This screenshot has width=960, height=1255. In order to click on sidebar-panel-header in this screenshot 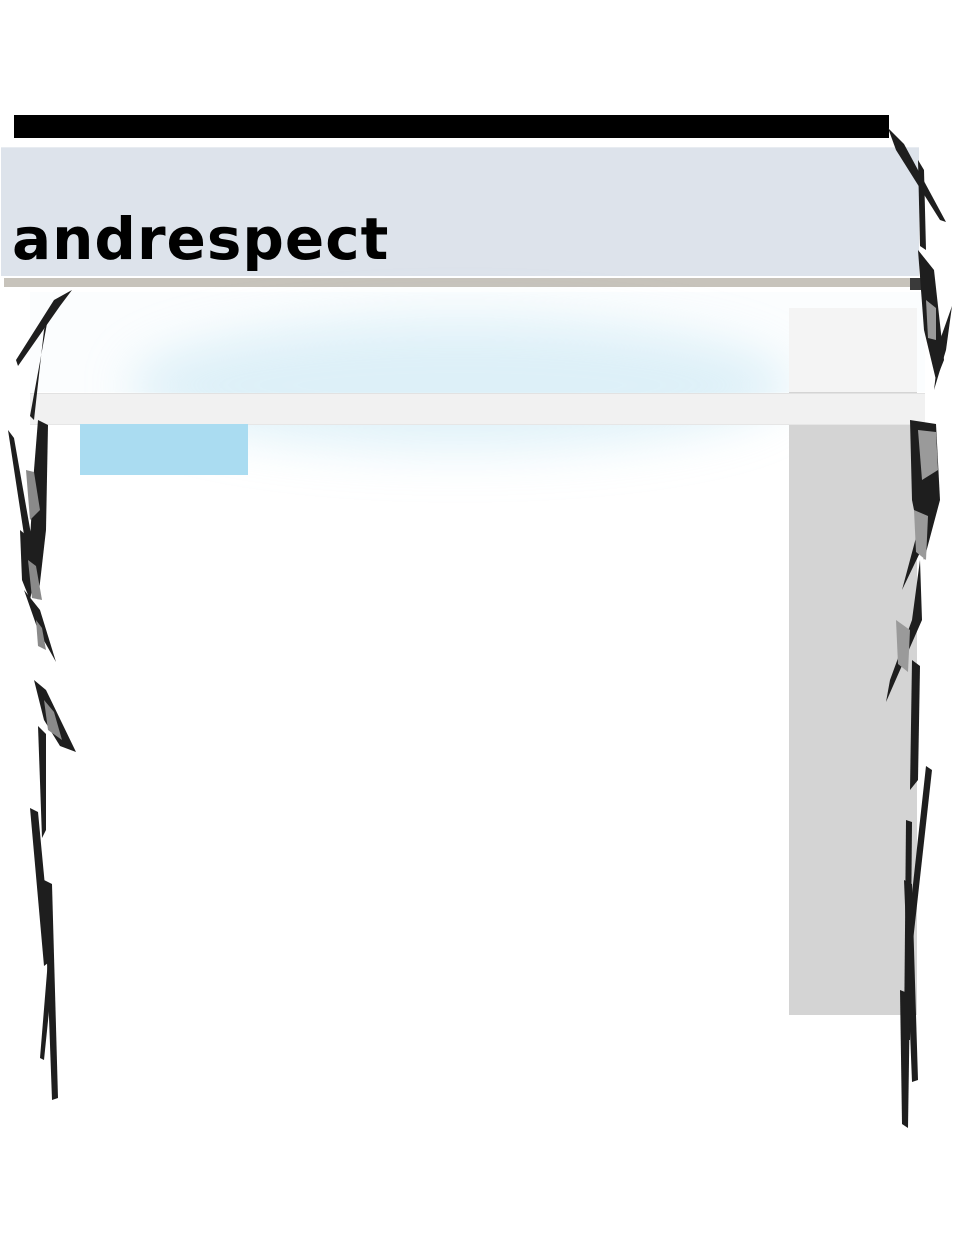, I will do `click(853, 350)`.